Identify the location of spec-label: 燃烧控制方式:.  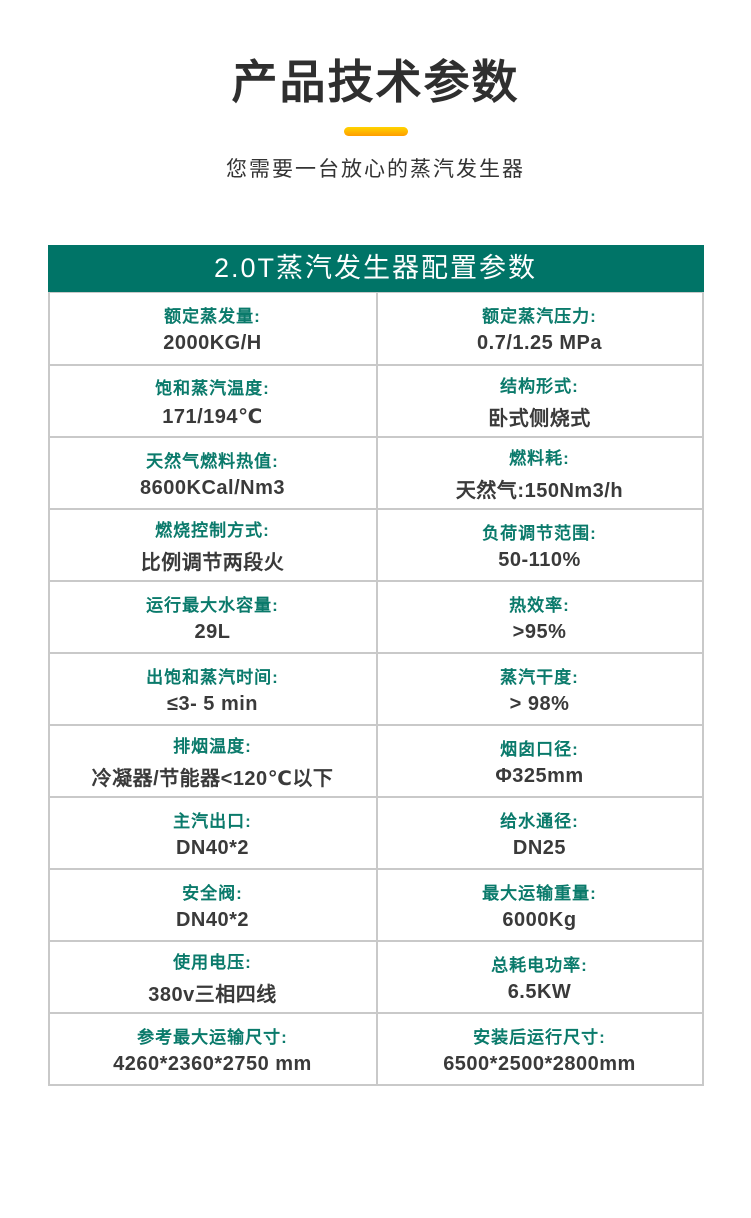
(212, 530).